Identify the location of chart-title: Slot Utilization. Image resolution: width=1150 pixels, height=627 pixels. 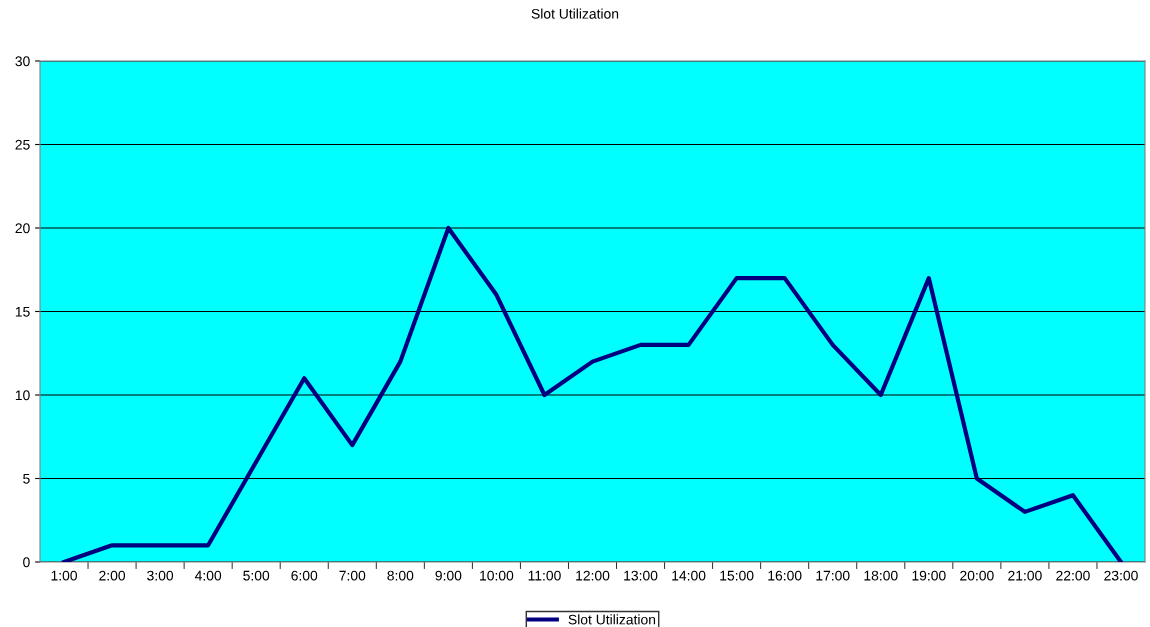
(575, 13).